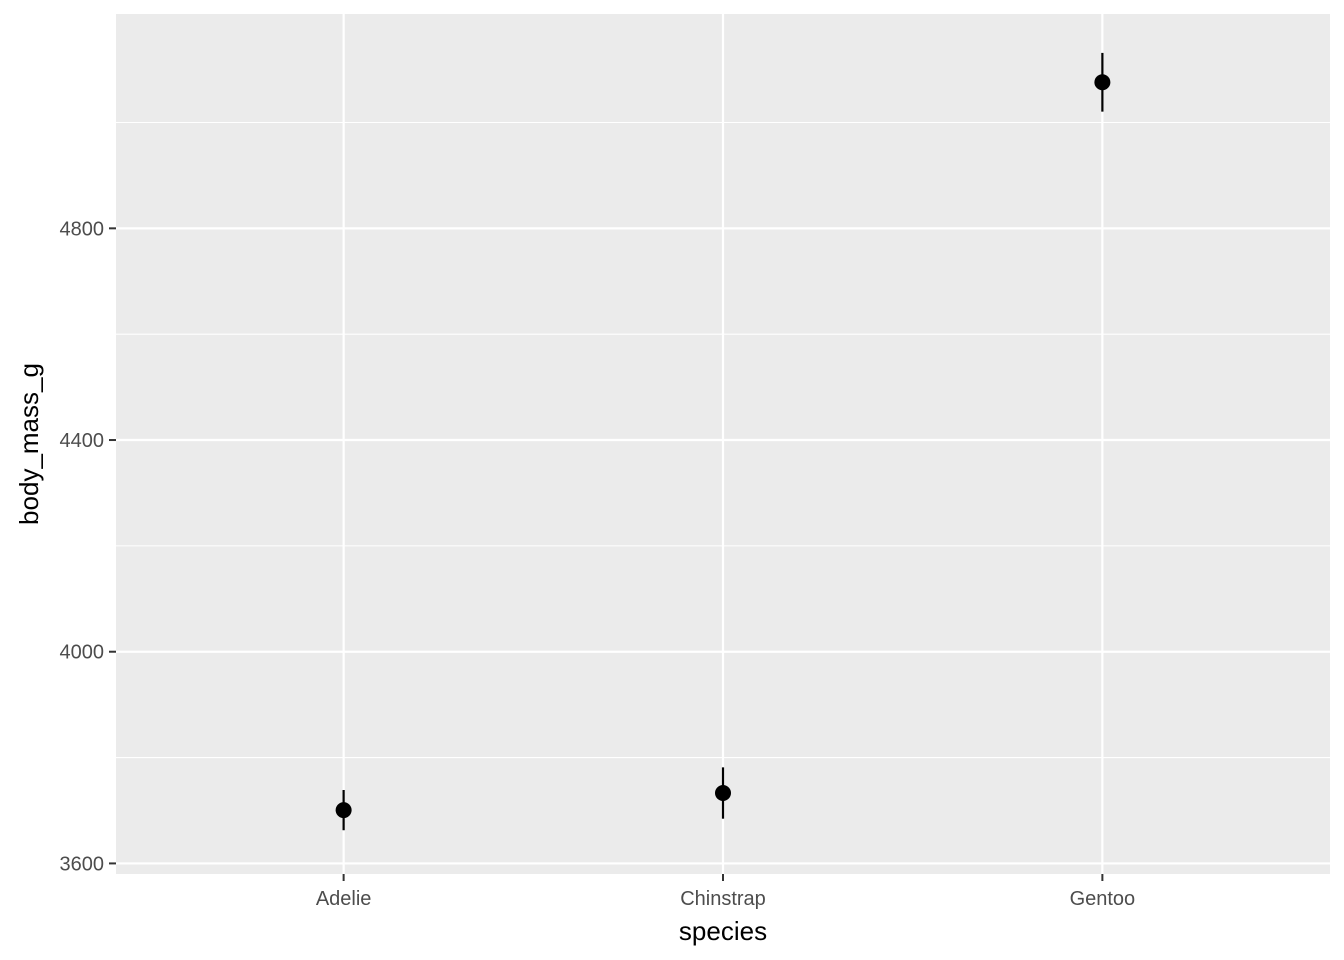  What do you see at coordinates (82, 653) in the screenshot?
I see `y-tick-label: 4000` at bounding box center [82, 653].